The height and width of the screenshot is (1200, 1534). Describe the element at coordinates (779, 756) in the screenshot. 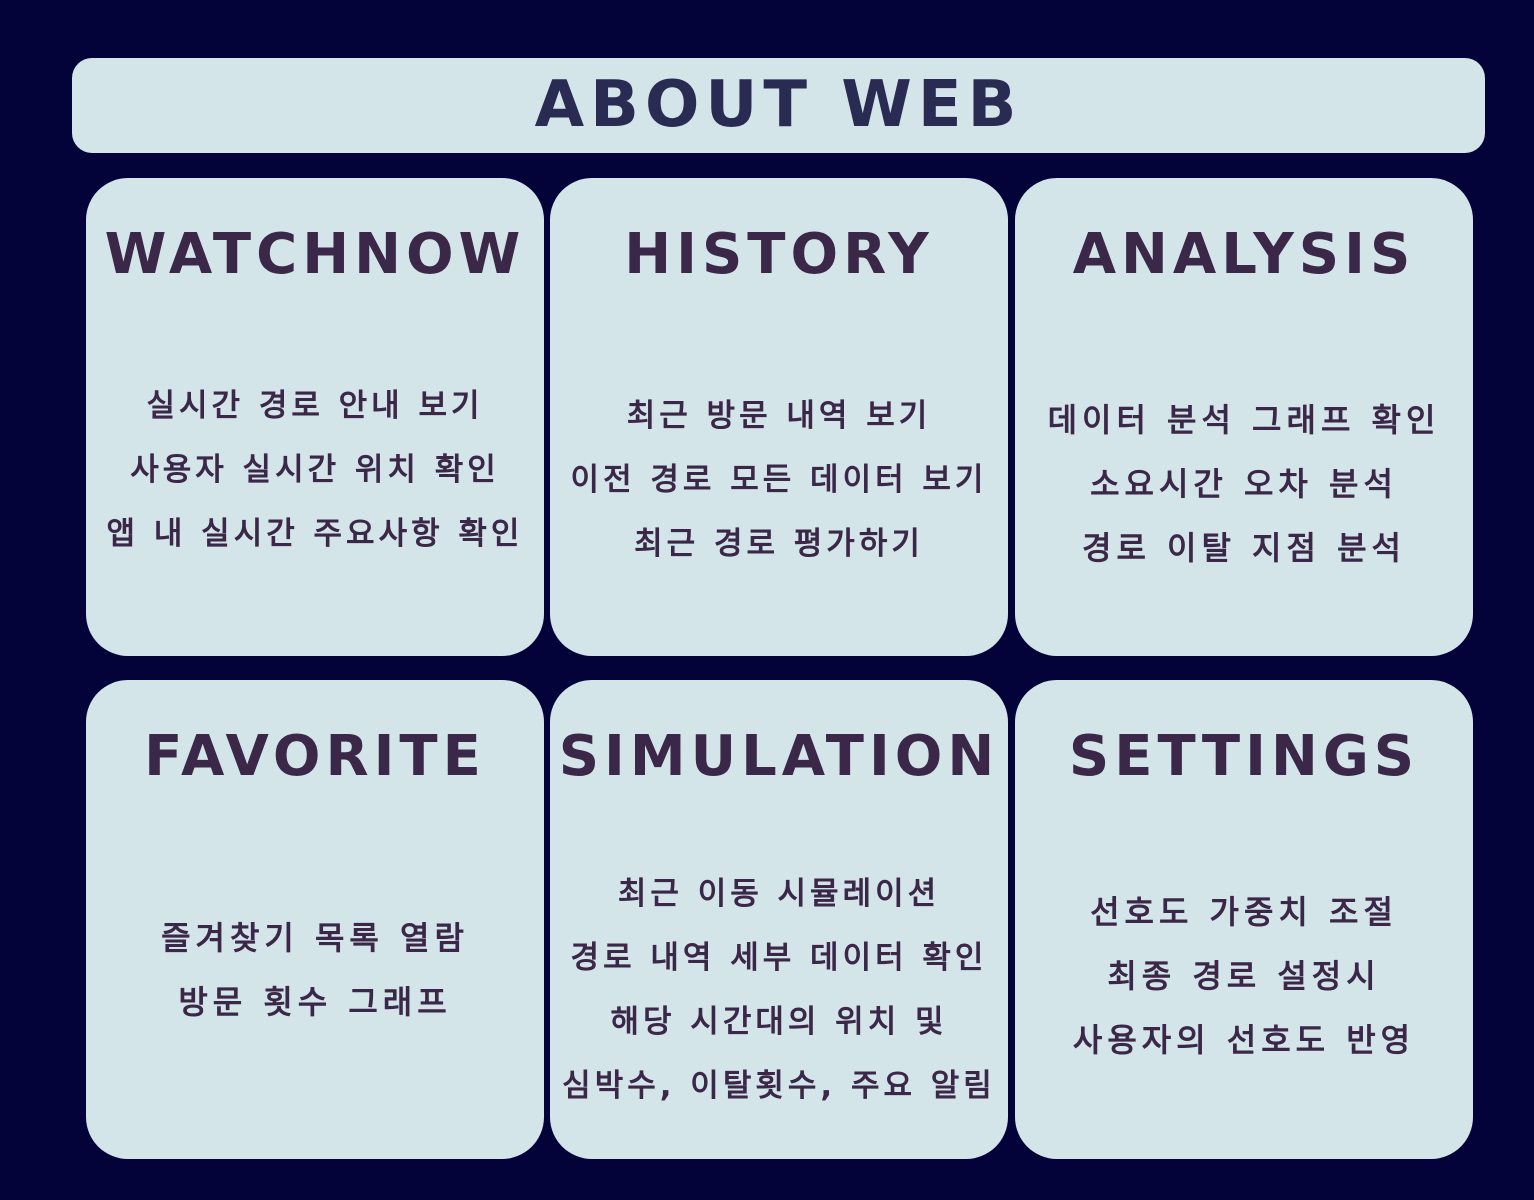

I see `card-title: SIMULATION` at that location.